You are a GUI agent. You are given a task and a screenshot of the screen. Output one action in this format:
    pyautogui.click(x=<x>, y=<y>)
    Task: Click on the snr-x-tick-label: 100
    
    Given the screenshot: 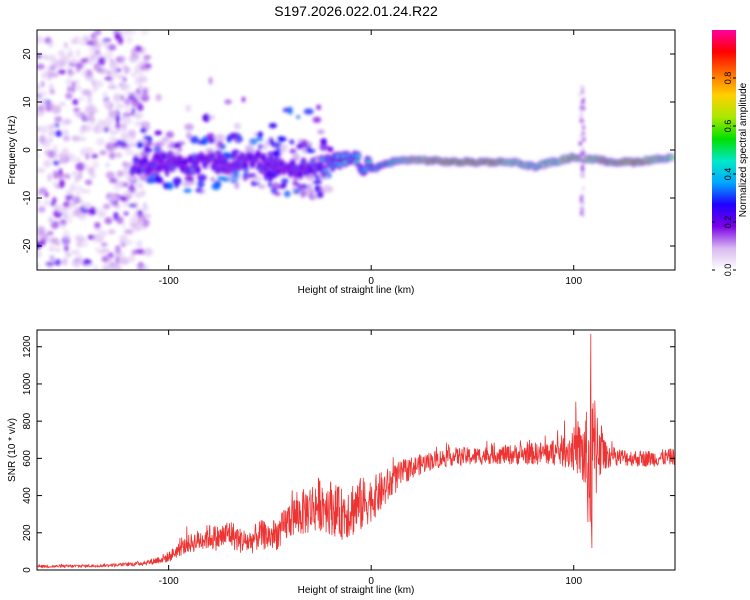 What is the action you would take?
    pyautogui.click(x=573, y=581)
    